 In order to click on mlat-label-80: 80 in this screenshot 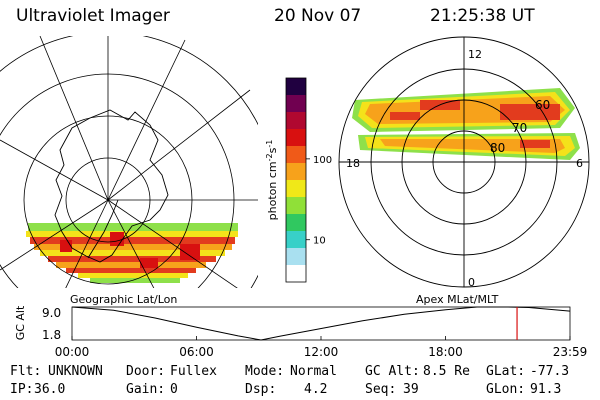, I will do `click(497, 148)`.